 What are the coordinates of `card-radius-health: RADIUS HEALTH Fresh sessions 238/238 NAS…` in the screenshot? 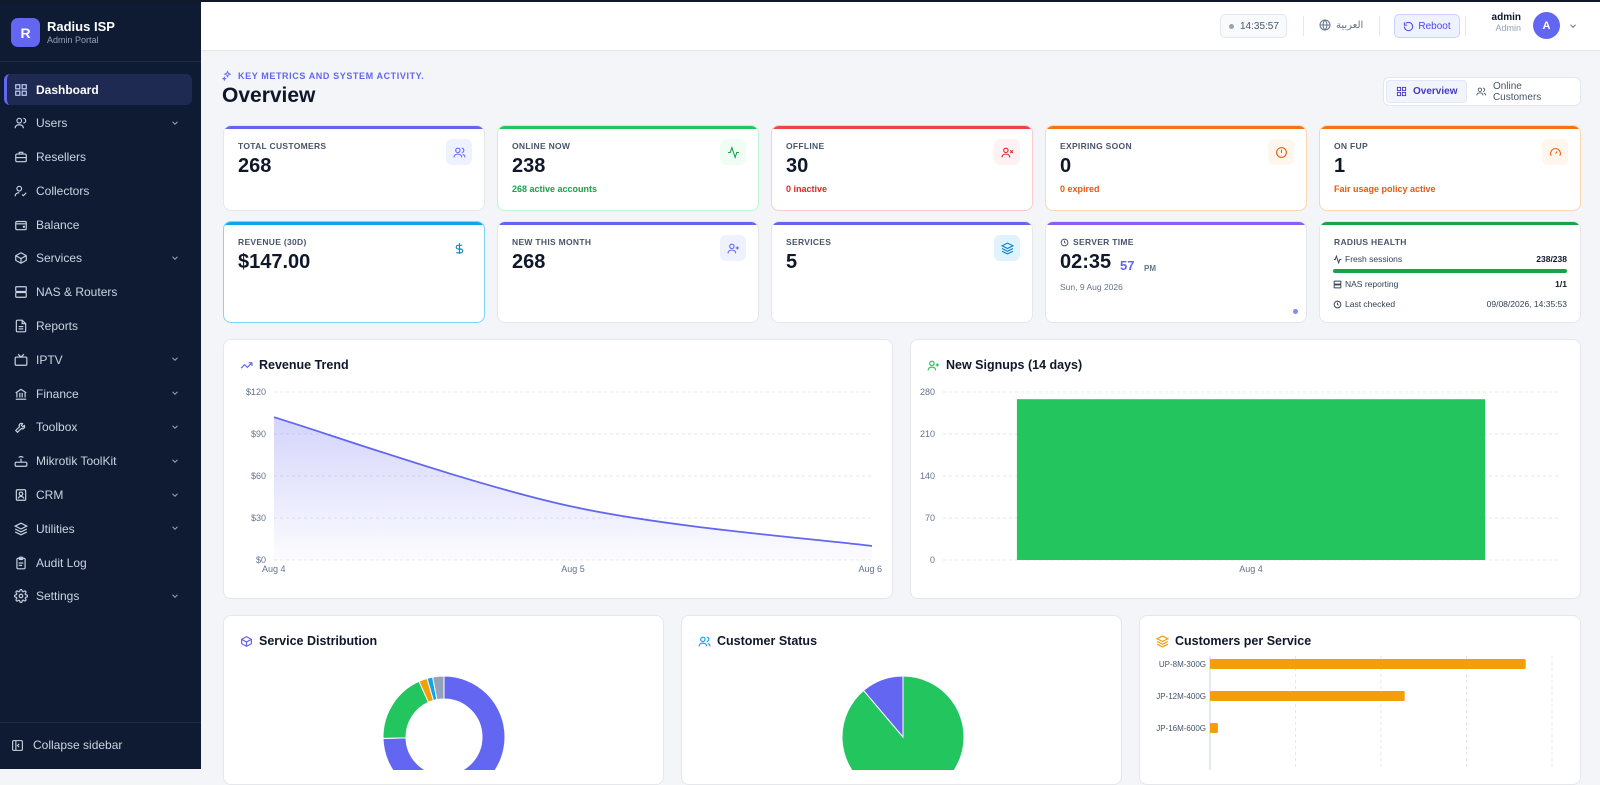 It's located at (1450, 272).